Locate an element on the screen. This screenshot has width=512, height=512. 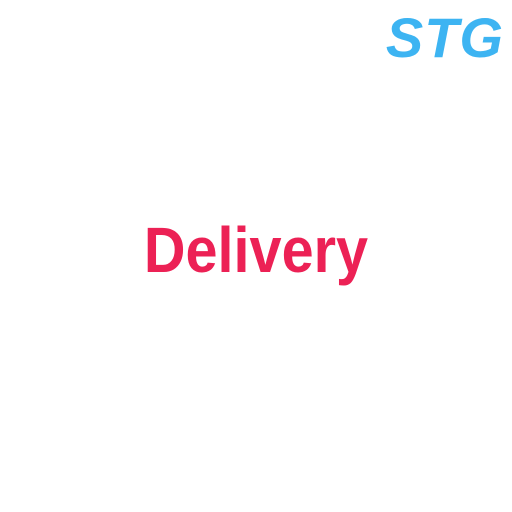
environment-badge: STG is located at coordinates (444, 37).